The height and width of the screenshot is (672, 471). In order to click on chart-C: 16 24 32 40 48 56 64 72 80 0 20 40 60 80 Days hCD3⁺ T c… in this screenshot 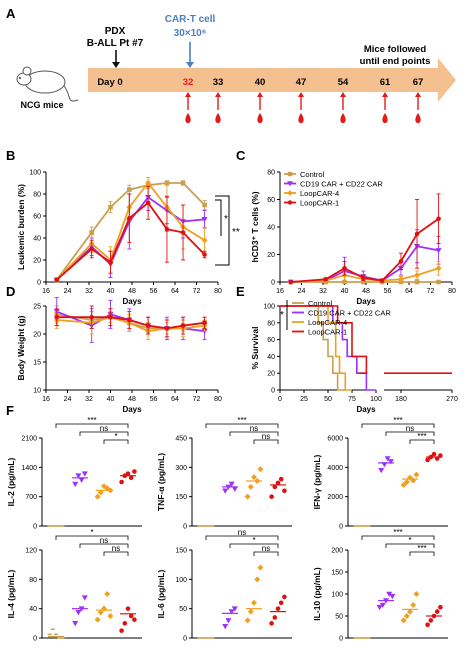, I will do `click(353, 238)`.